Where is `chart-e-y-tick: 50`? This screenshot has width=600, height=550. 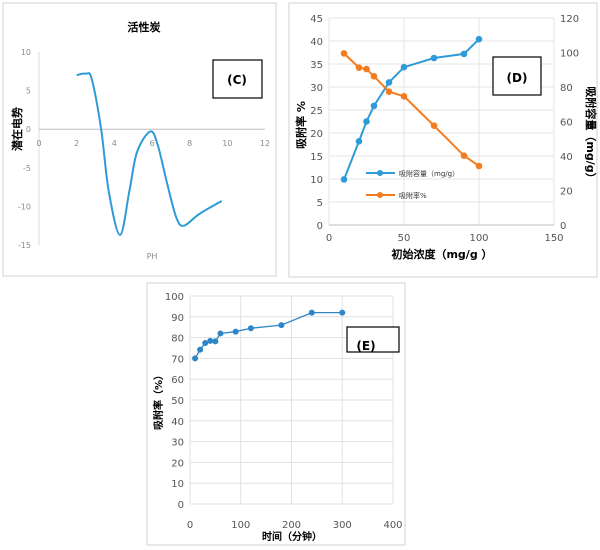
chart-e-y-tick: 50 is located at coordinates (177, 401).